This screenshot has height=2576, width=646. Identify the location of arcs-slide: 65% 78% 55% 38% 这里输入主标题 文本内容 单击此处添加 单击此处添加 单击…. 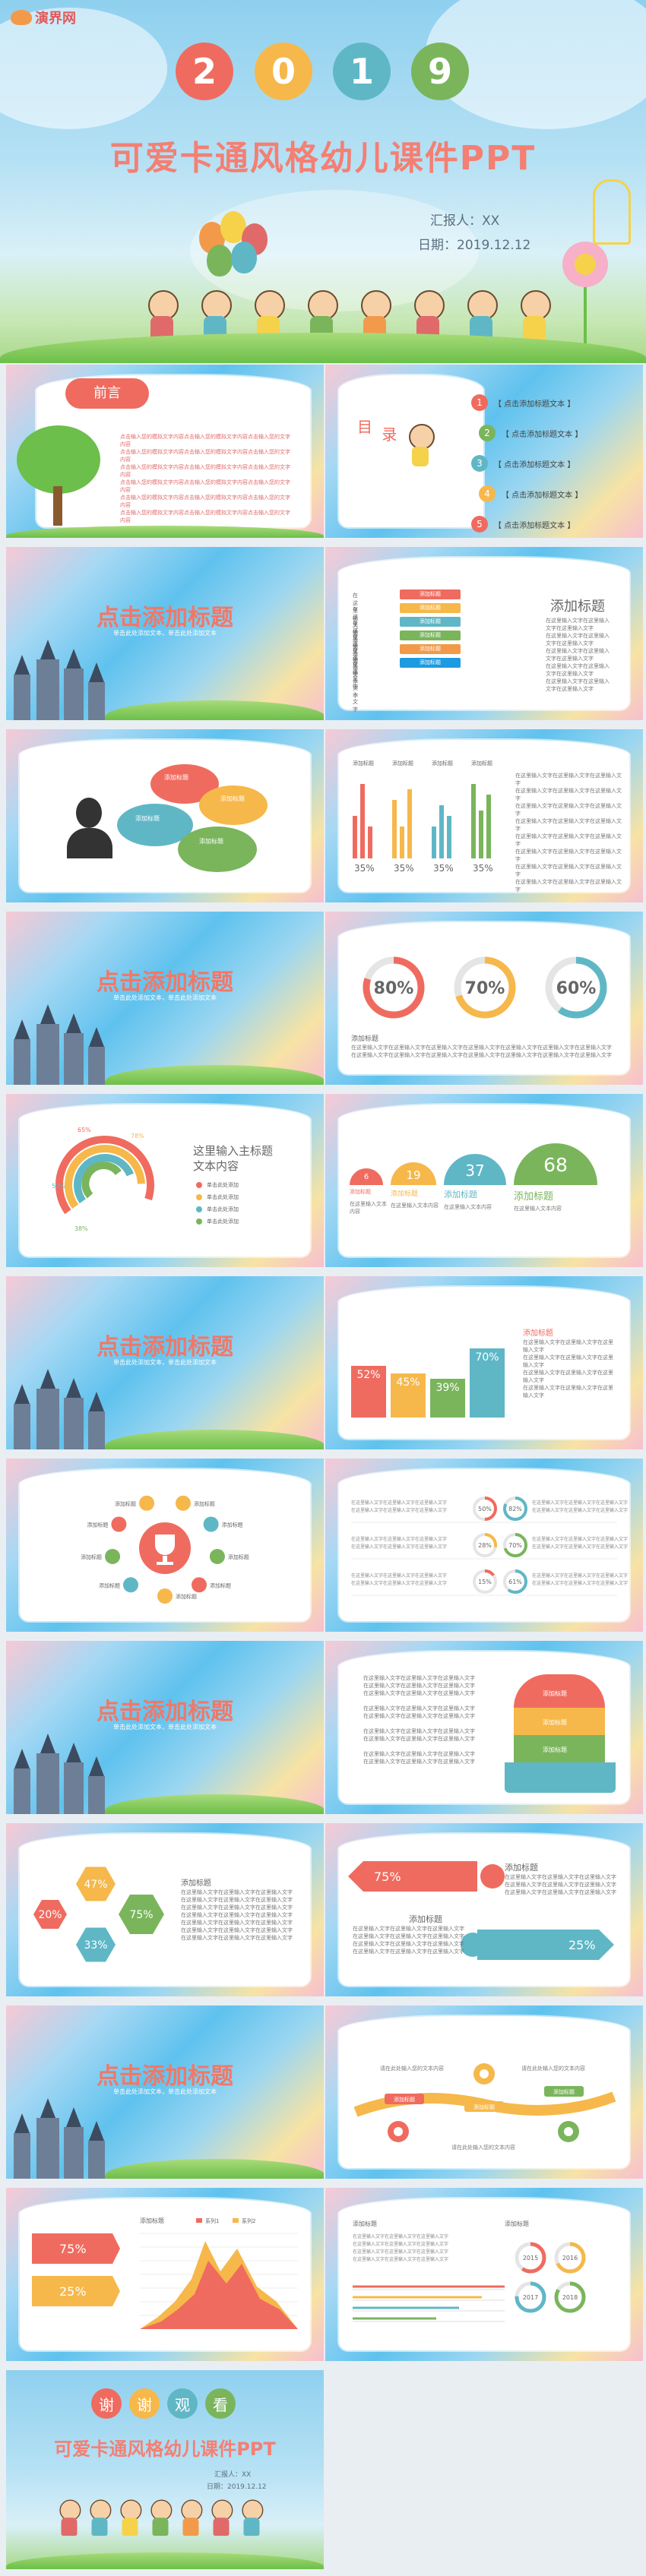
(165, 1180).